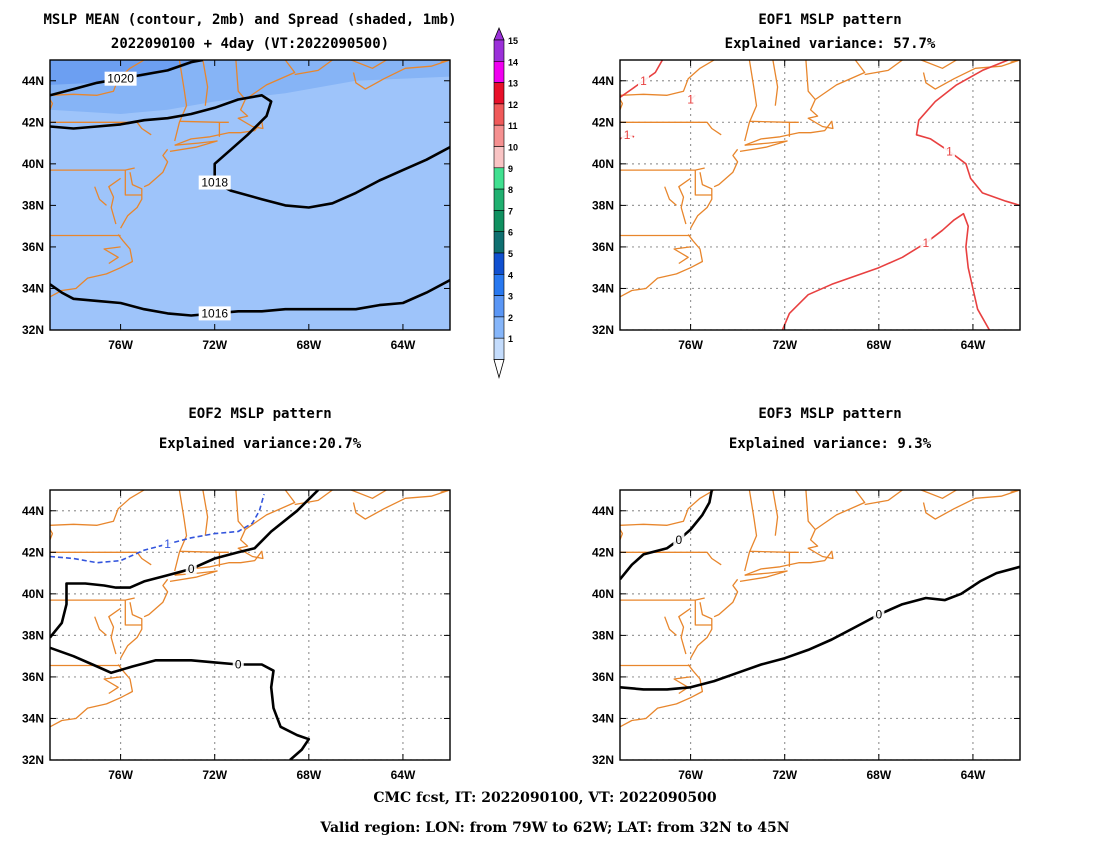 This screenshot has height=850, width=1100. I want to click on colorbar-label: 7, so click(510, 211).